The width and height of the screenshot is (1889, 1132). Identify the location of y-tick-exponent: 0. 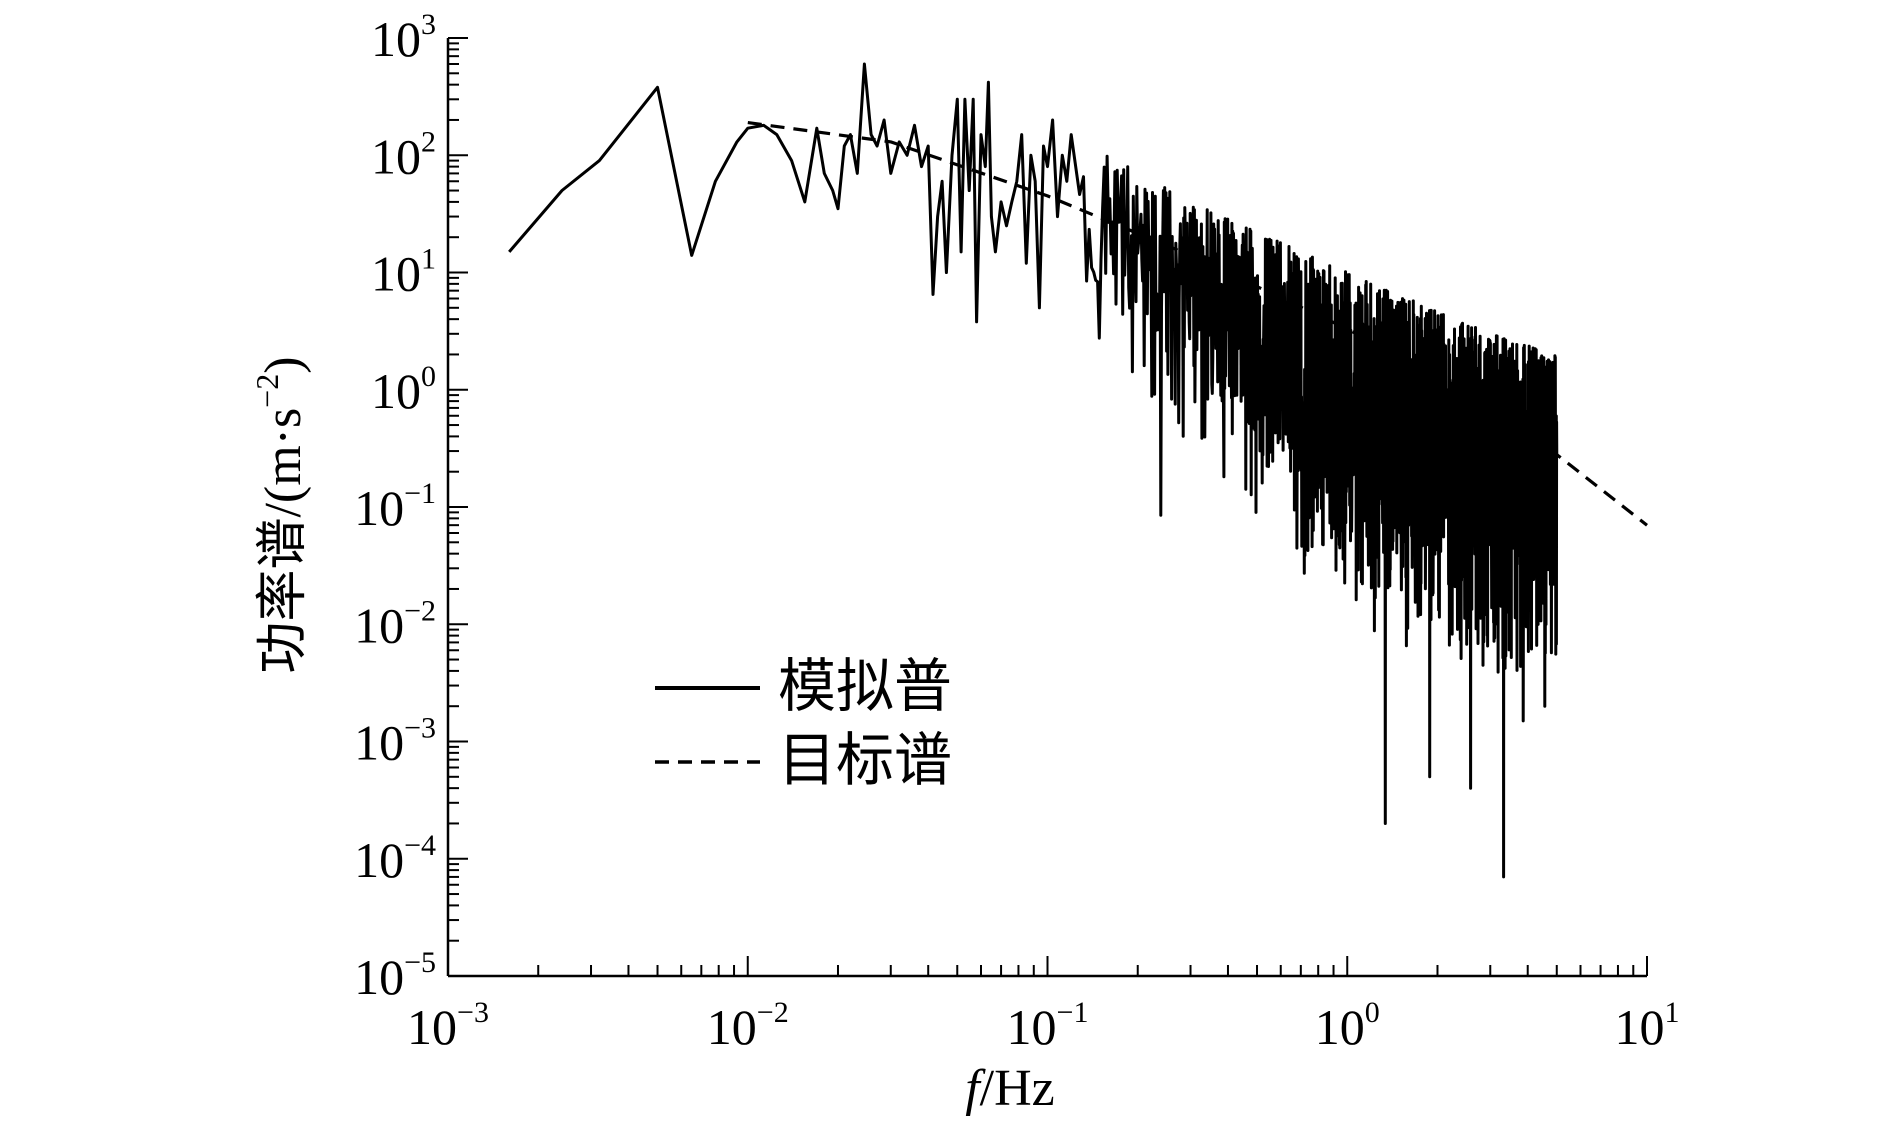
(428, 376).